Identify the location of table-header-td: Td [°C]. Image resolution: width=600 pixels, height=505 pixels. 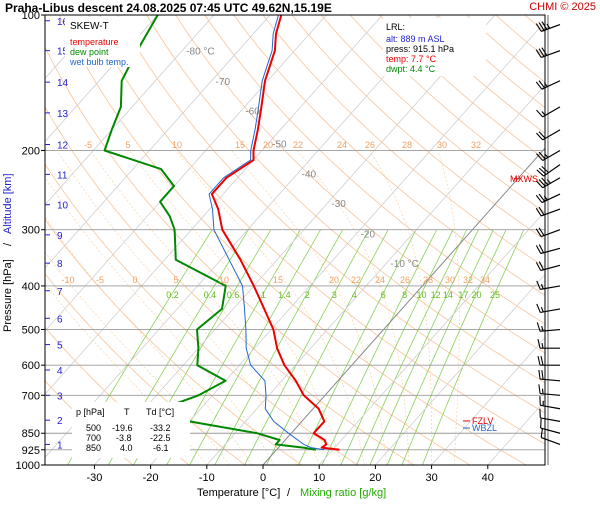
(160, 412).